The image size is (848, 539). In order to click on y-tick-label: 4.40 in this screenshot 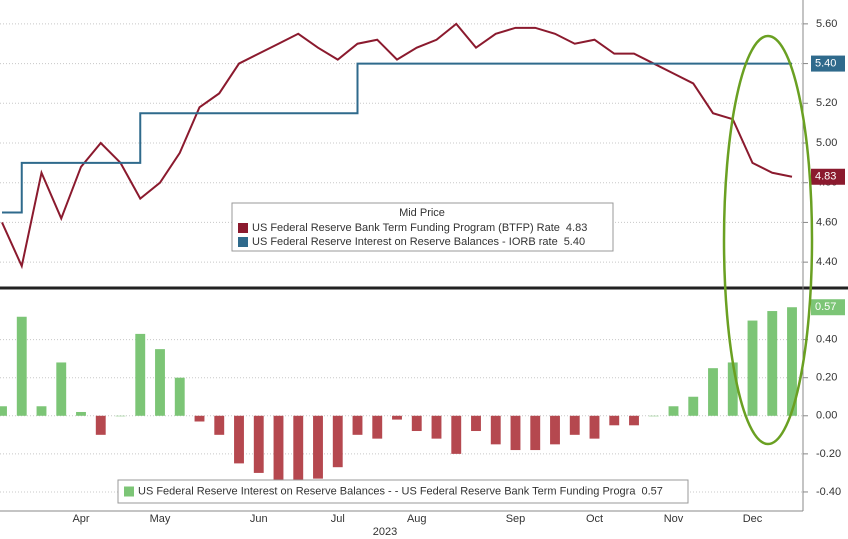, I will do `click(826, 262)`.